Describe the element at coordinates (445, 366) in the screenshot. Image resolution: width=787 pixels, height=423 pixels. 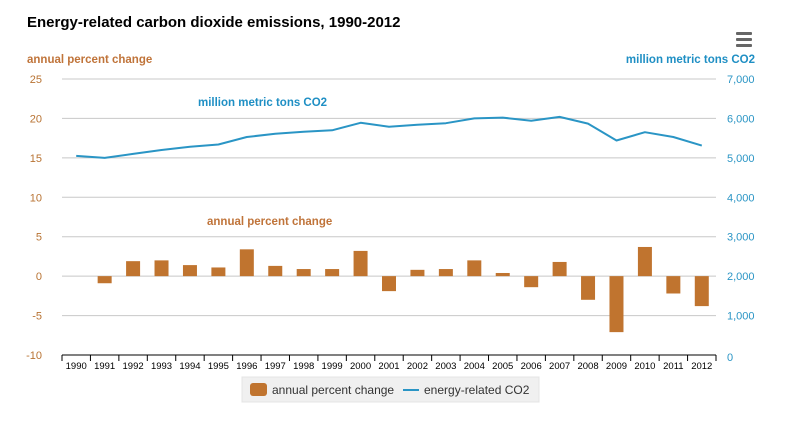
I see `x-tick-label: 2003` at that location.